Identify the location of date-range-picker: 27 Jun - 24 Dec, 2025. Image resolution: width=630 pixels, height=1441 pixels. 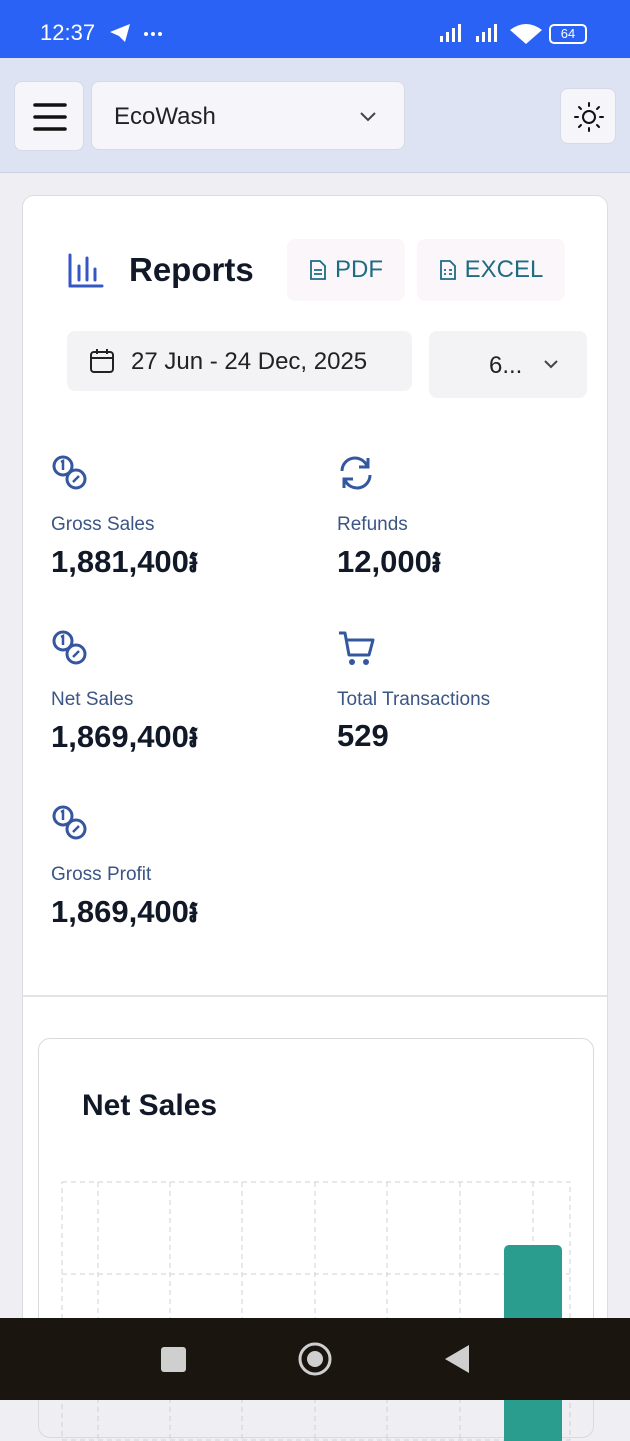
(239, 361).